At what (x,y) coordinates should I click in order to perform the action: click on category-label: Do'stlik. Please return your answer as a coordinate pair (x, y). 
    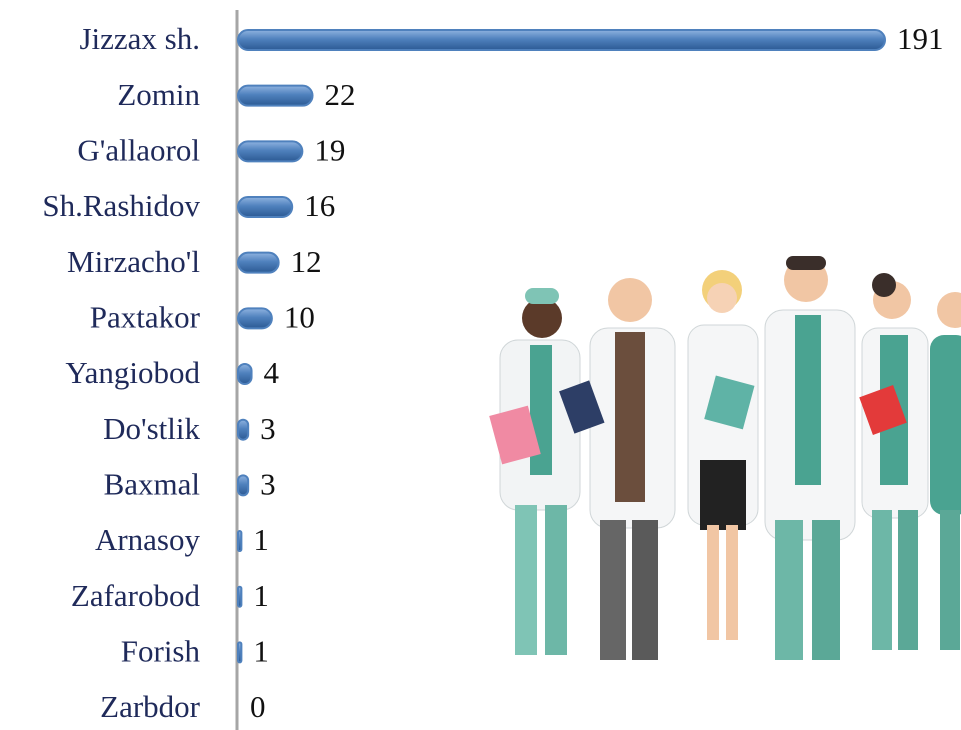
    Looking at the image, I should click on (151, 428).